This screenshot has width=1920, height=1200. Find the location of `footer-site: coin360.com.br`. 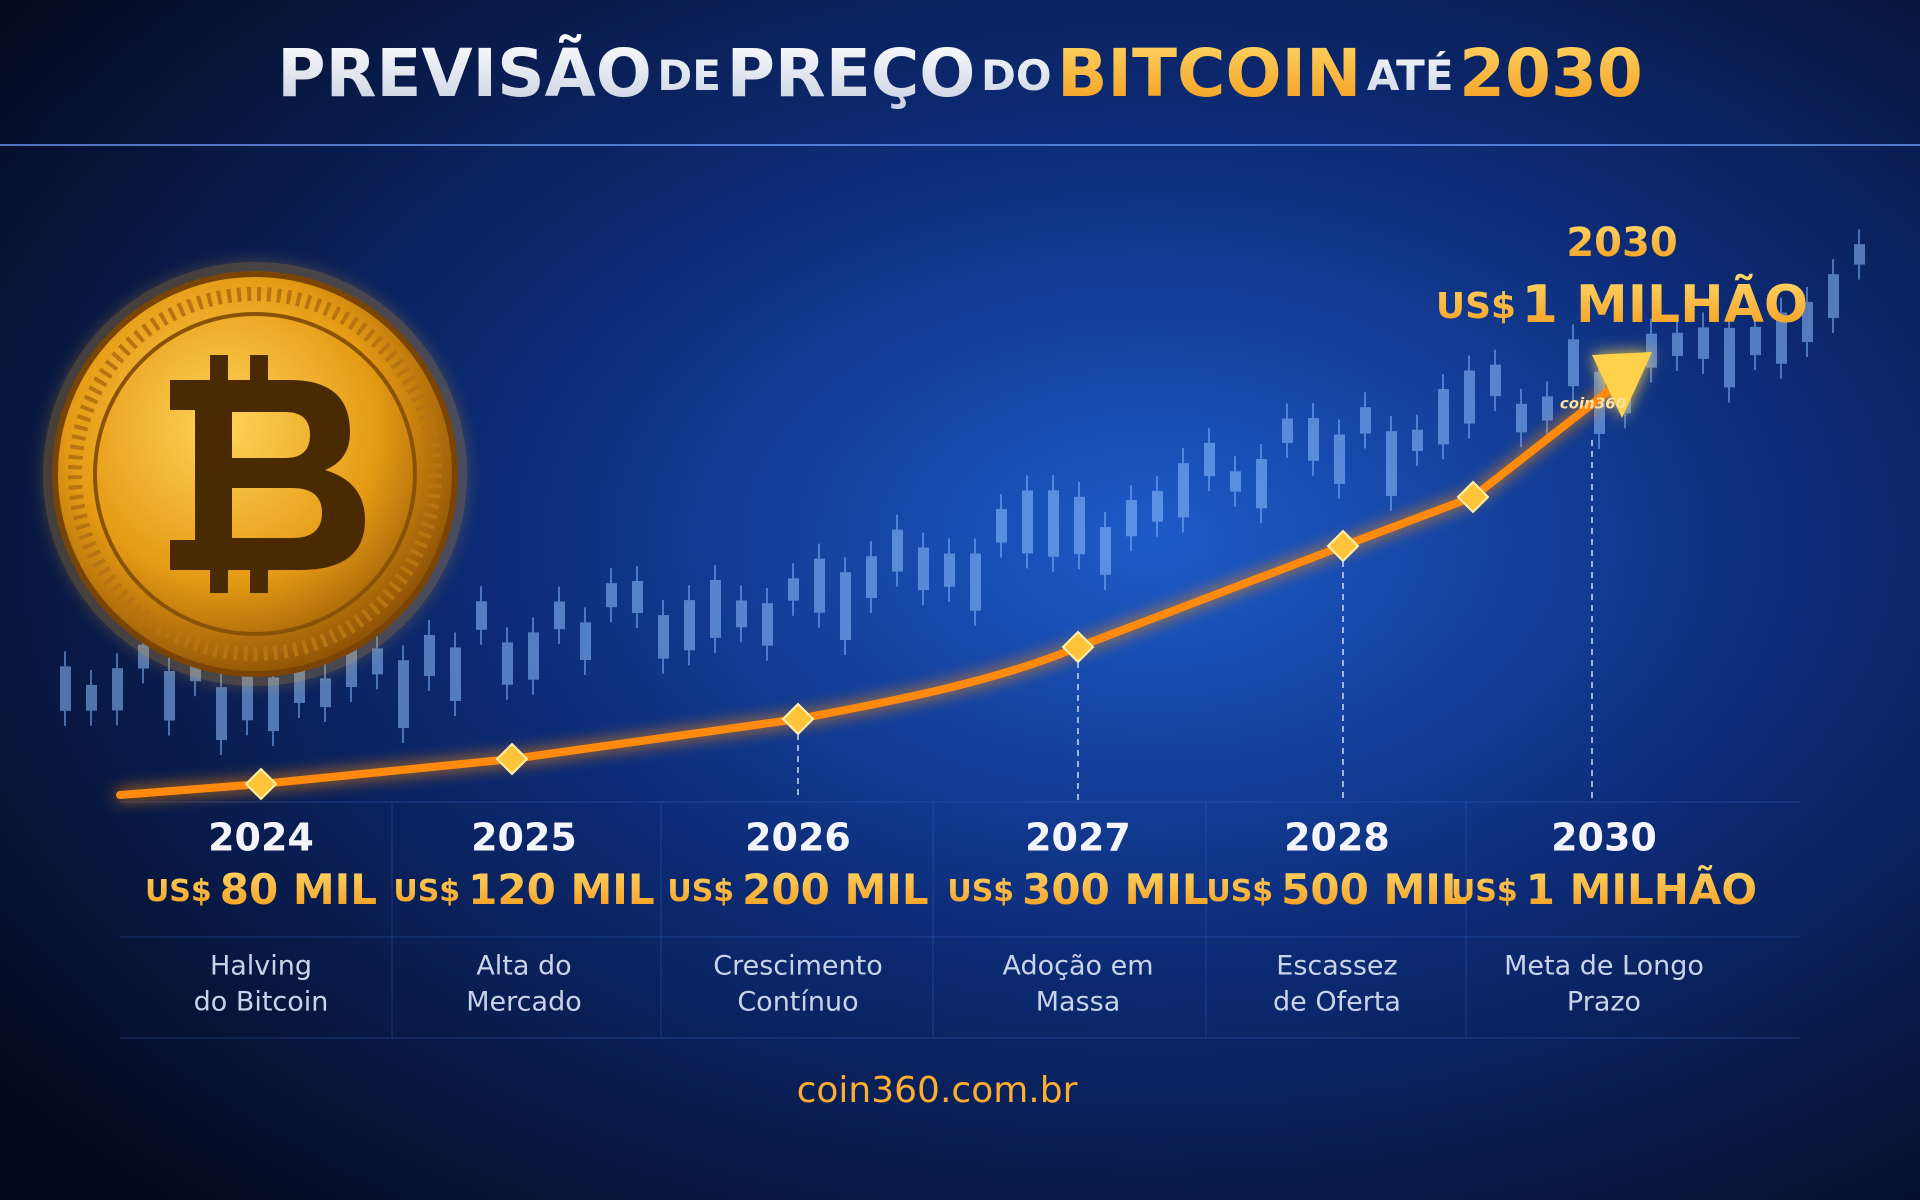

footer-site: coin360.com.br is located at coordinates (937, 1090).